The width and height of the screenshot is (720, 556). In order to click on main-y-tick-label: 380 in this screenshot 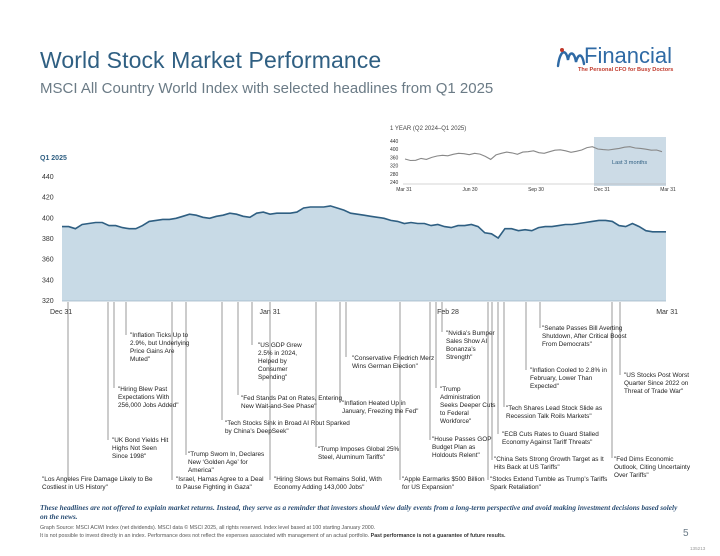, I will do `click(48, 239)`.